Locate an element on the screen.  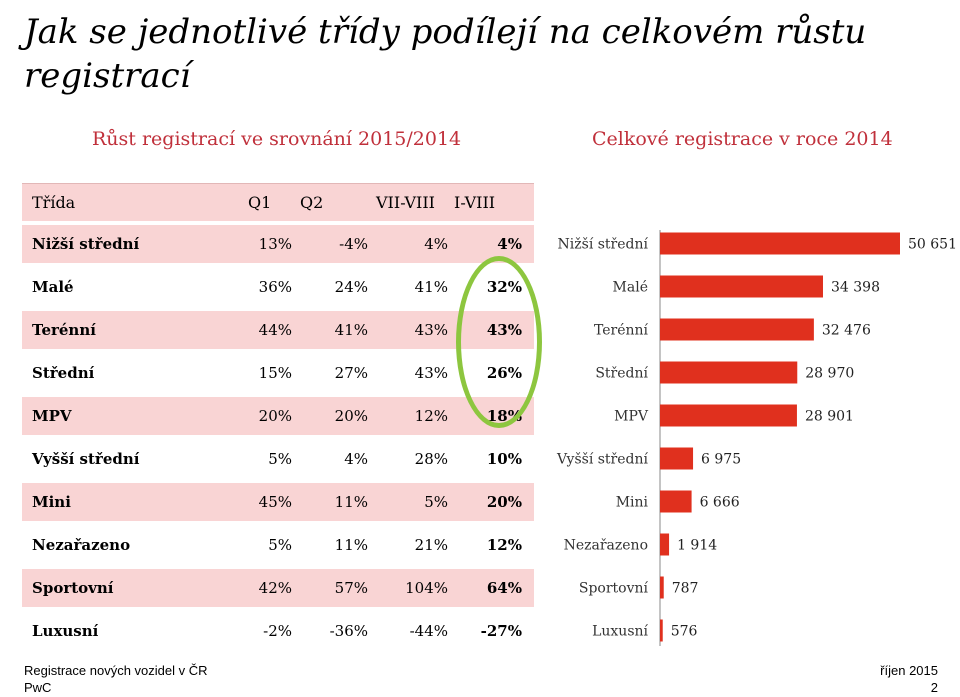
row-i-viii: -27% is located at coordinates (501, 631).